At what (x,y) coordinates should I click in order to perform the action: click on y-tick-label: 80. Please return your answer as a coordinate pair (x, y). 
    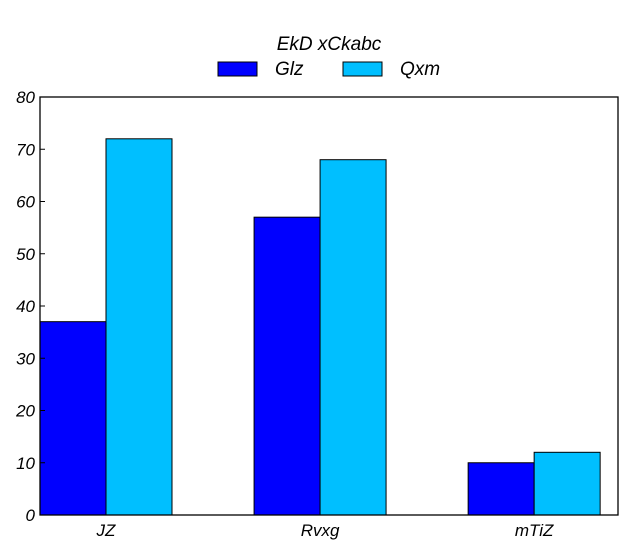
    Looking at the image, I should click on (25, 97).